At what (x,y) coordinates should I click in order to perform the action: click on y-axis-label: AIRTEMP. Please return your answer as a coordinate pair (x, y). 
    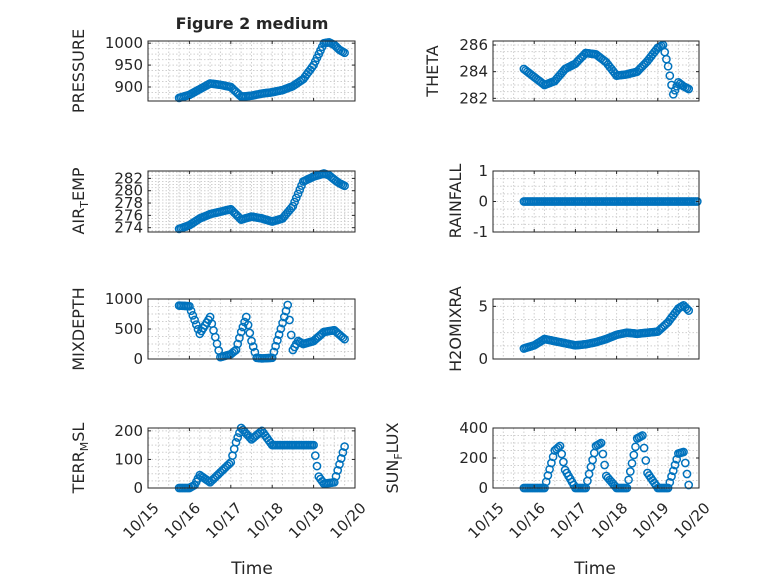
    Looking at the image, I should click on (80, 200).